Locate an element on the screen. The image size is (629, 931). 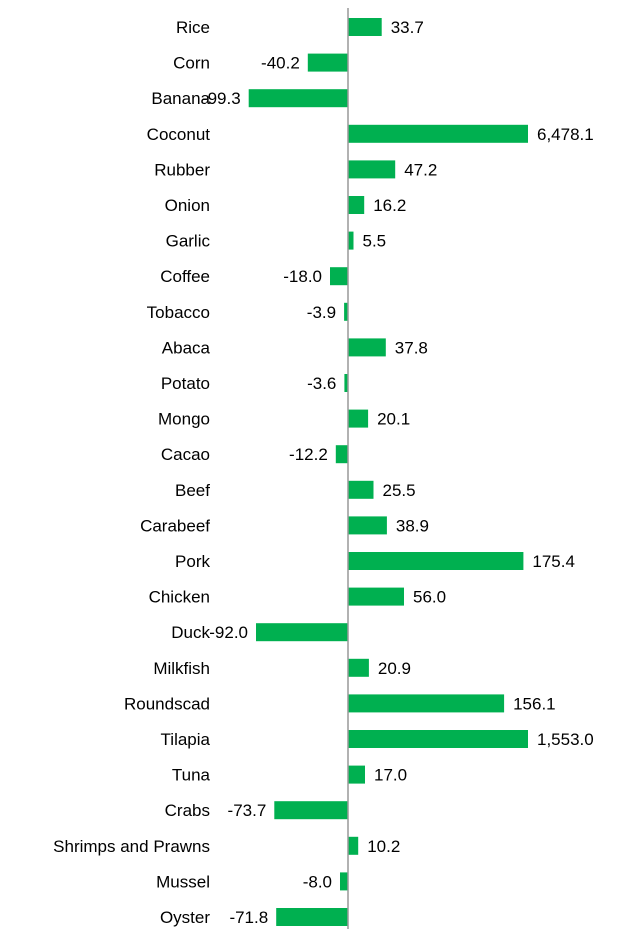
value-label: 175.4 is located at coordinates (553, 561).